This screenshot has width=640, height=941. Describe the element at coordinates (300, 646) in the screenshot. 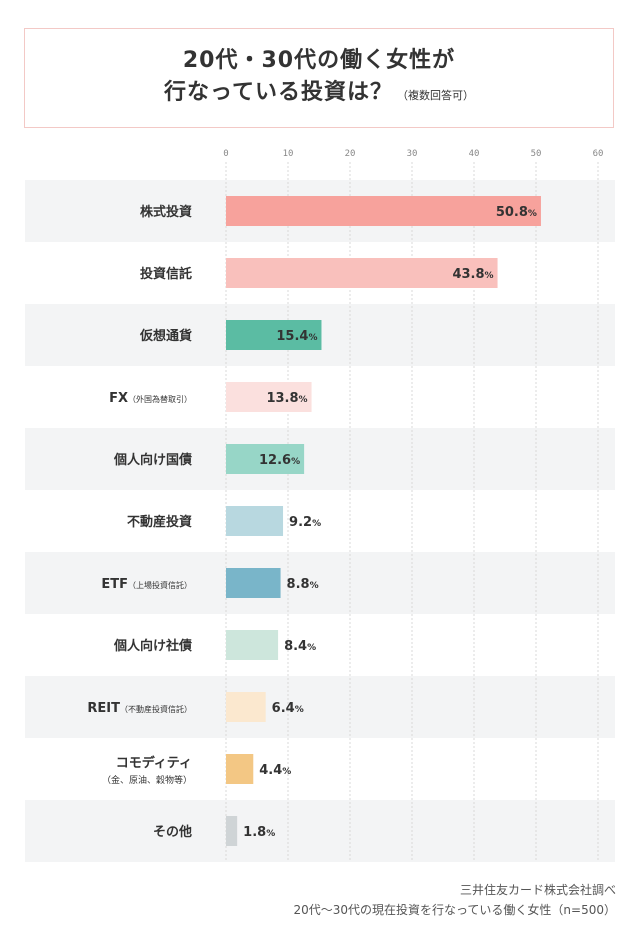

I see `data-label: 8.4%` at that location.